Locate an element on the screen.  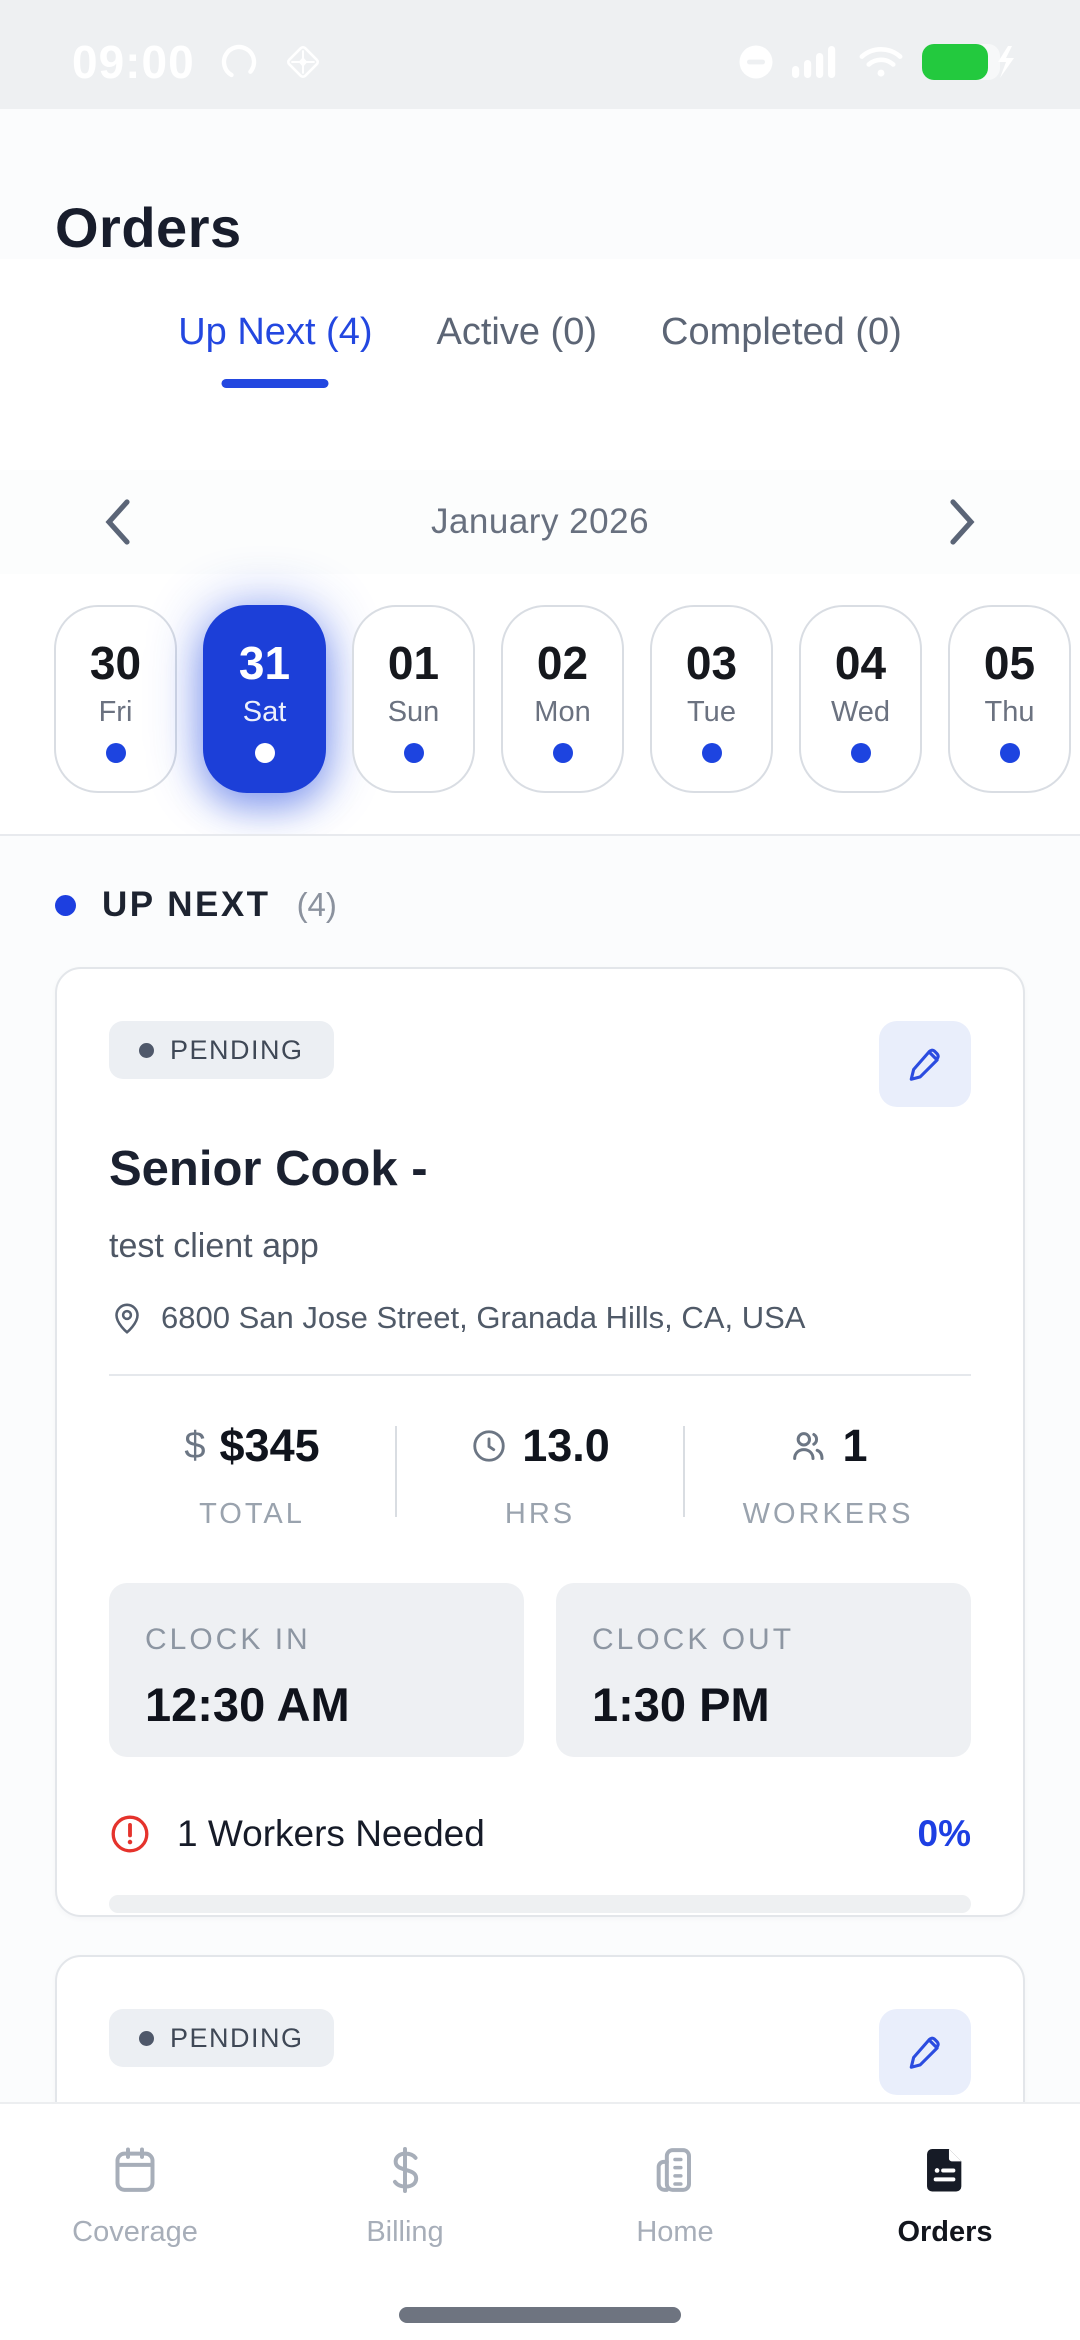
date-pill-03: 03 Tue is located at coordinates (711, 699).